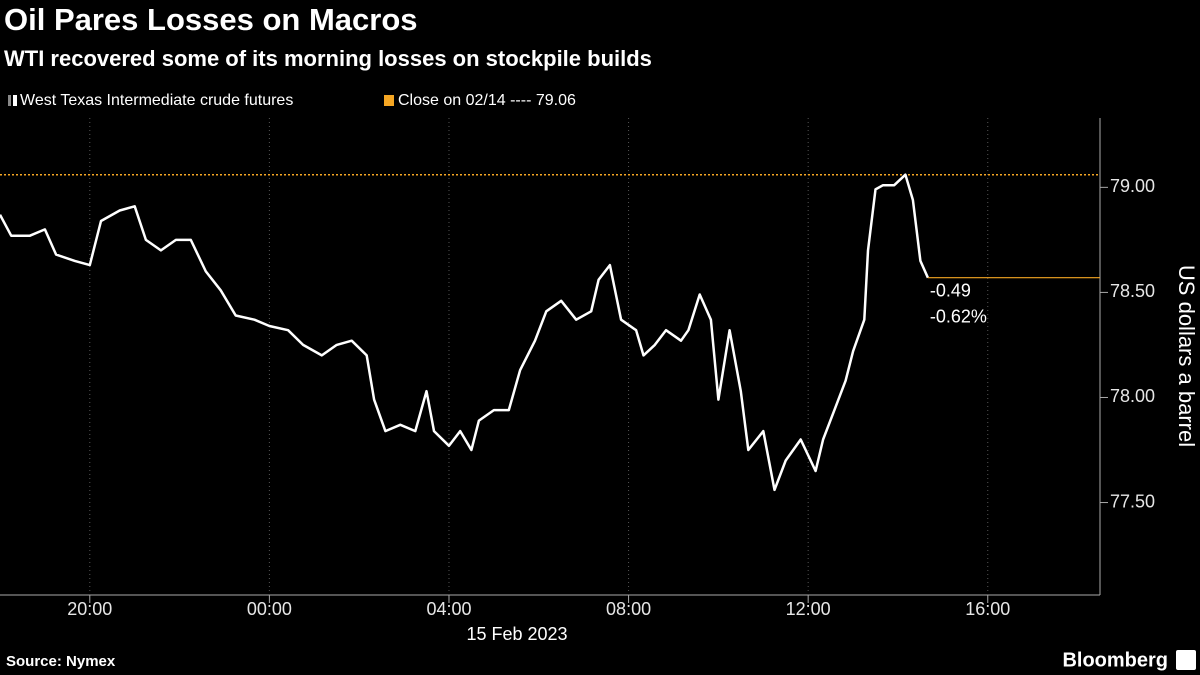 Image resolution: width=1200 pixels, height=675 pixels. What do you see at coordinates (987, 609) in the screenshot?
I see `x-tick-label: 16:00` at bounding box center [987, 609].